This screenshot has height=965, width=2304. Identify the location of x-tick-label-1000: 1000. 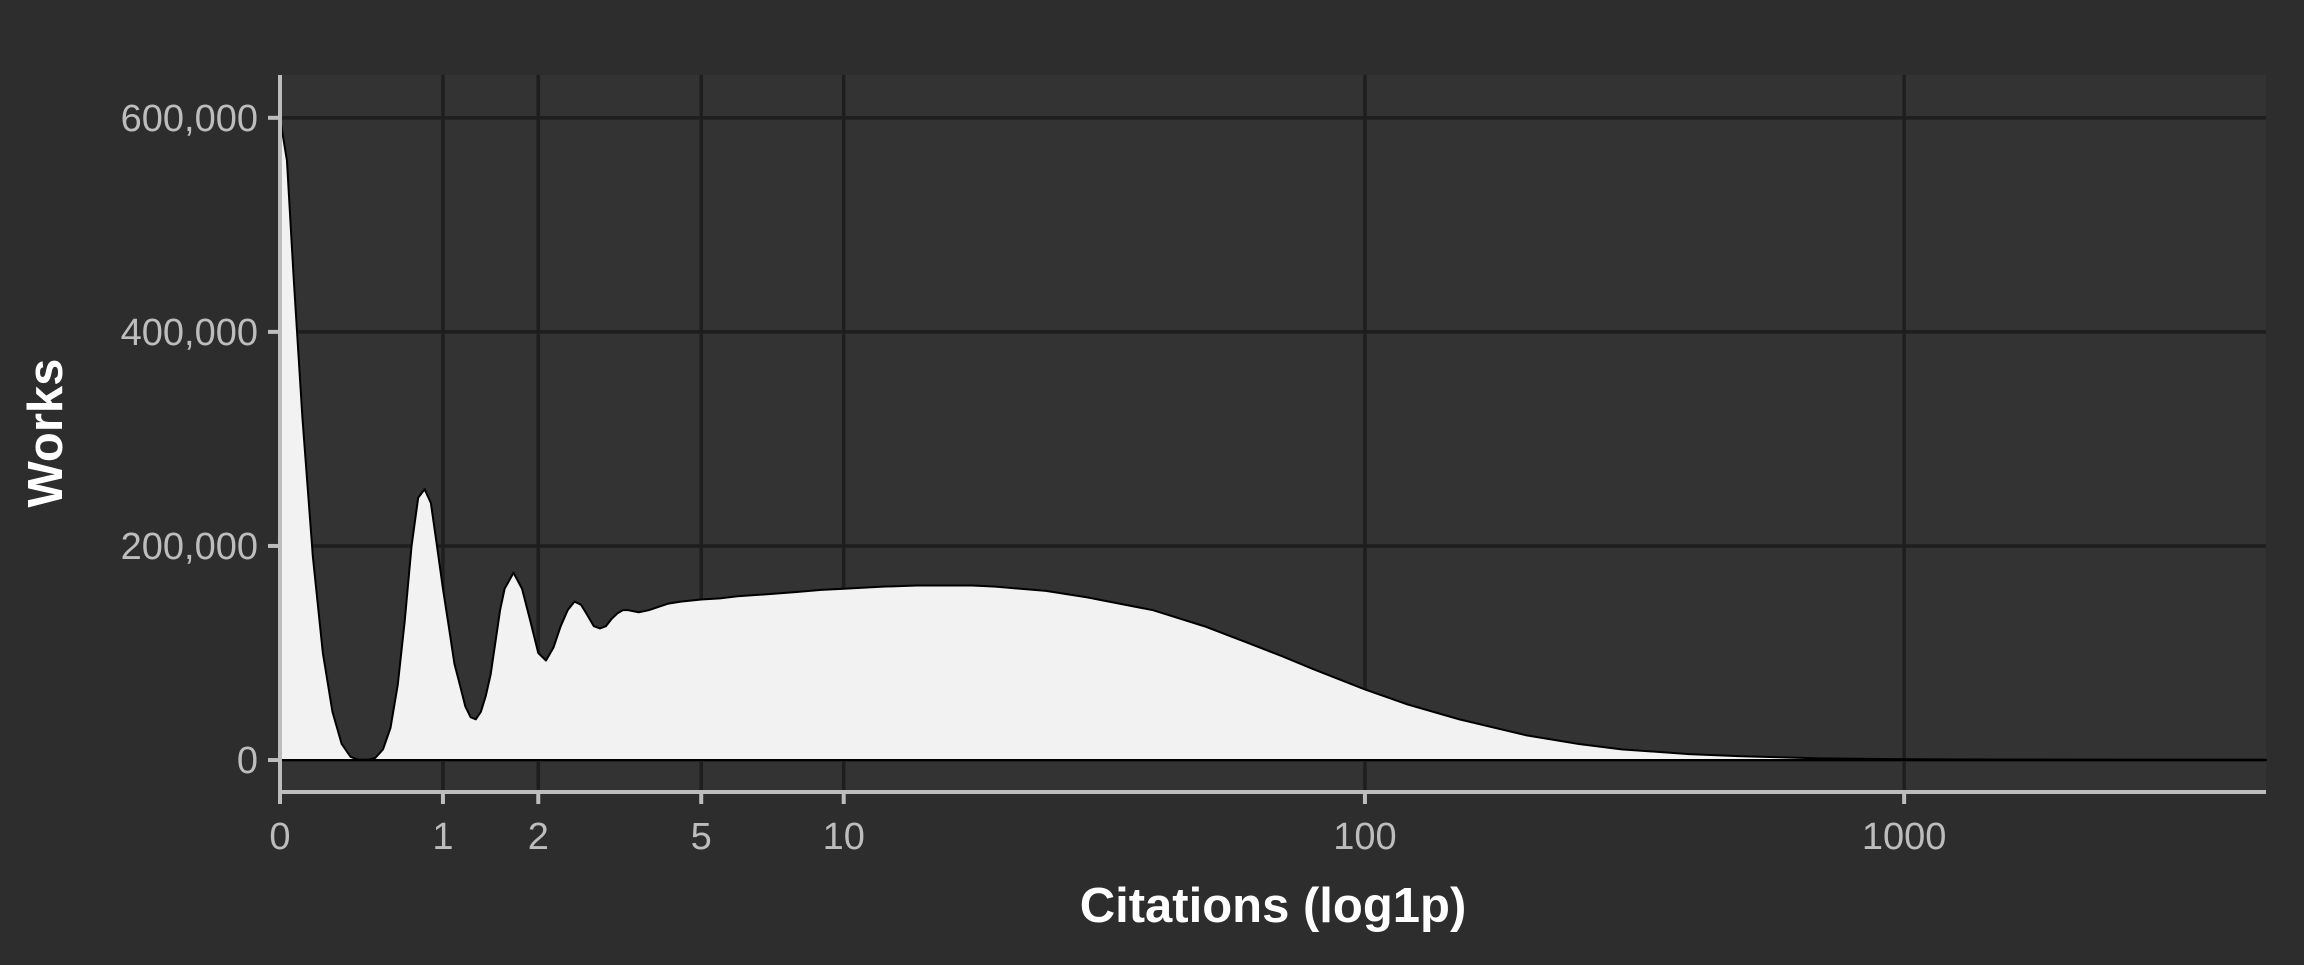
(1904, 837).